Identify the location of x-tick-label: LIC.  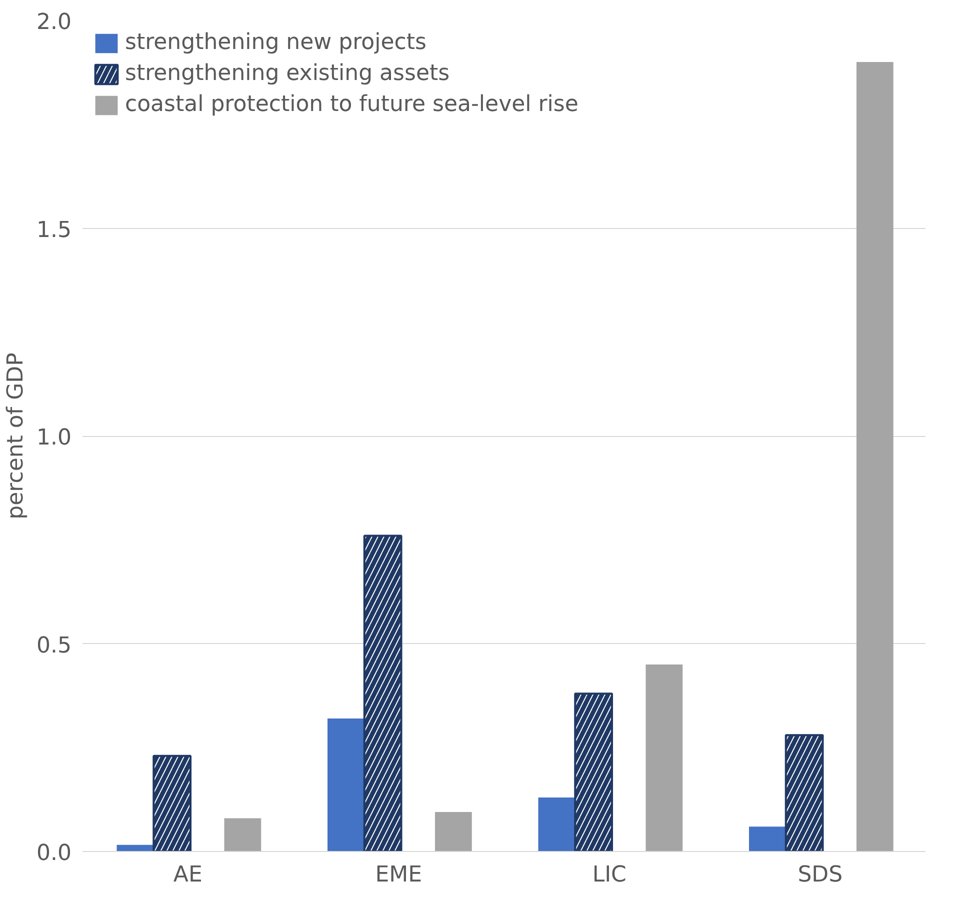
(609, 875).